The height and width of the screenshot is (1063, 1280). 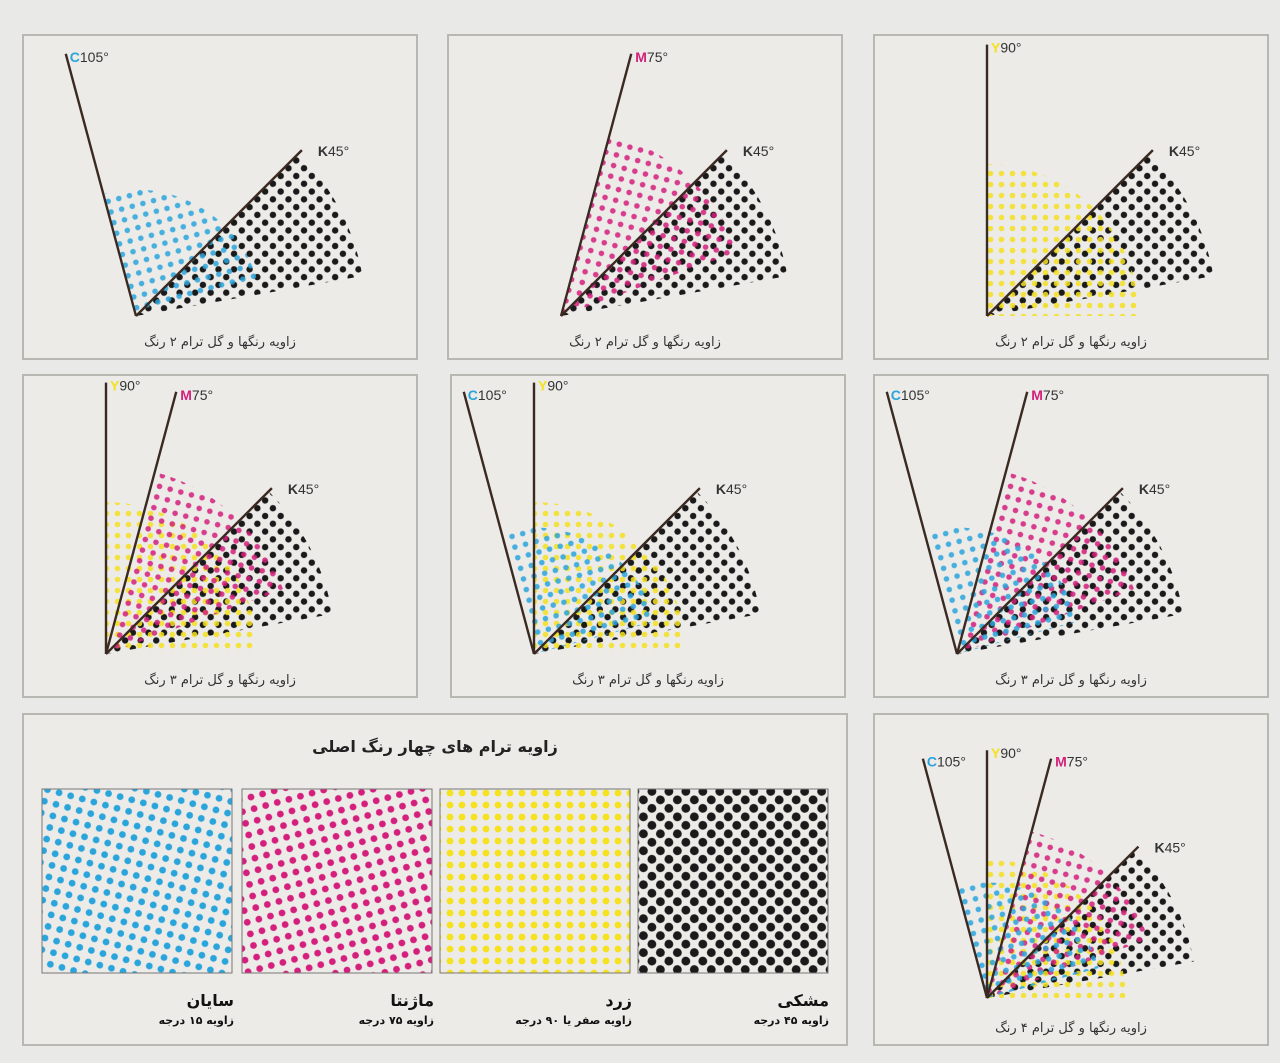 What do you see at coordinates (339, 1009) in the screenshot?
I see `swatch-label-magenta: ماژنتا زاویه ۷۵ درجه` at bounding box center [339, 1009].